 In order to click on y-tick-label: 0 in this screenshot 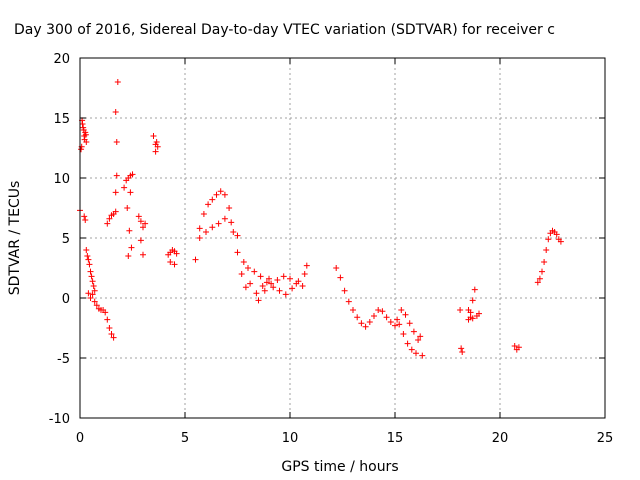, I will do `click(66, 299)`.